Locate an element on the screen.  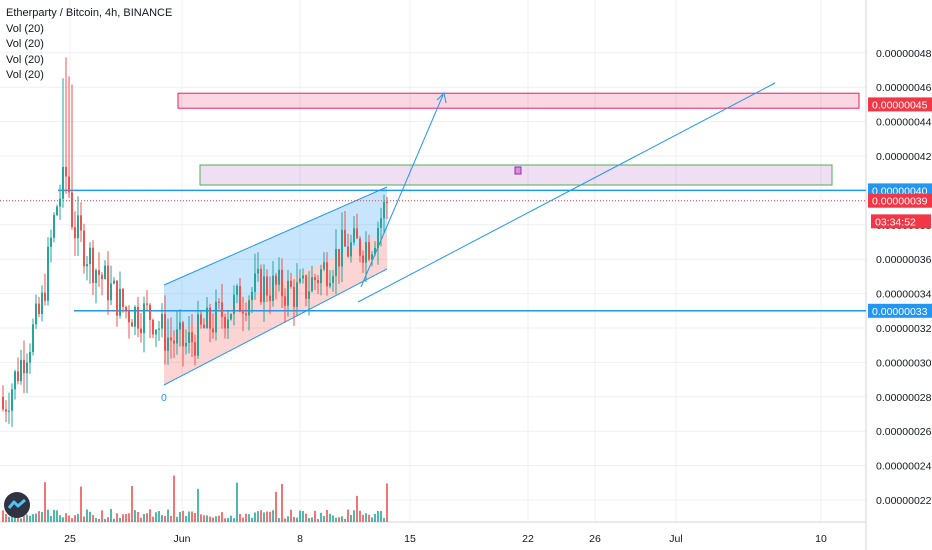
x-tick-label: 10 is located at coordinates (821, 539).